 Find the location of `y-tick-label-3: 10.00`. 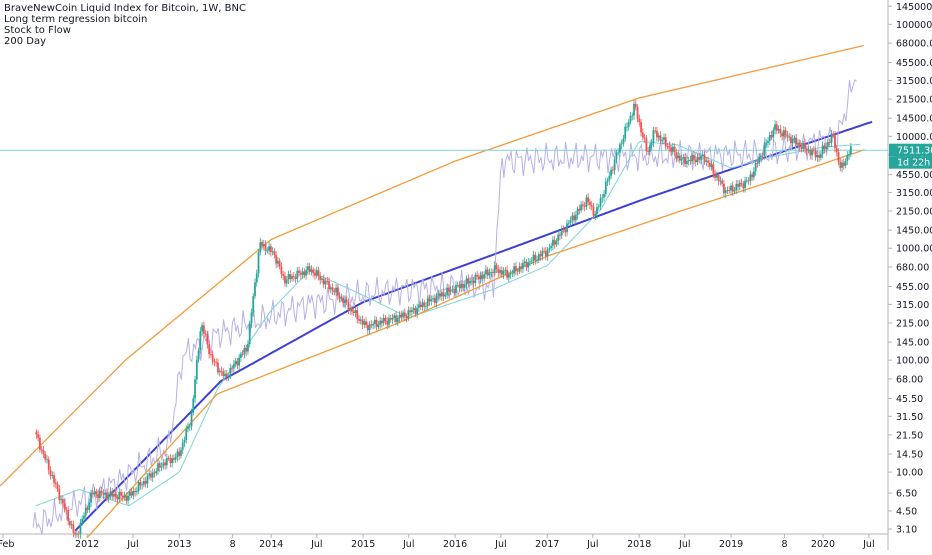

y-tick-label-3: 10.00 is located at coordinates (909, 473).